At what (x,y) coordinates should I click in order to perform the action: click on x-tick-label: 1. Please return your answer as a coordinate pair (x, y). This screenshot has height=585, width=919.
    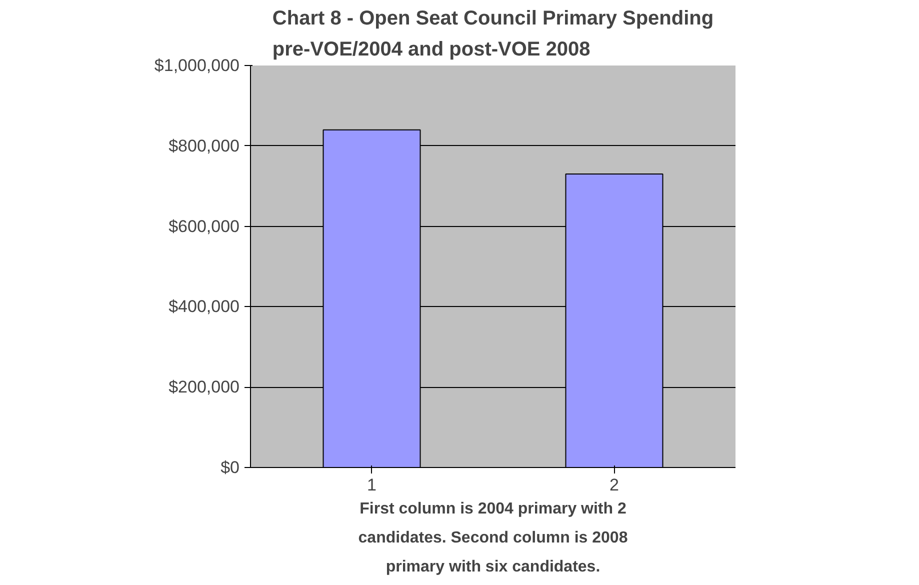
    Looking at the image, I should click on (371, 485).